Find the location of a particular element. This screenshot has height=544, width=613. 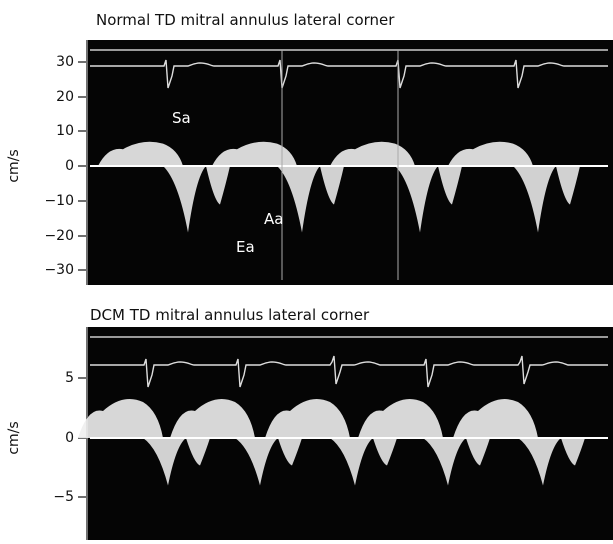

tick-label: 10 is located at coordinates (65, 131).